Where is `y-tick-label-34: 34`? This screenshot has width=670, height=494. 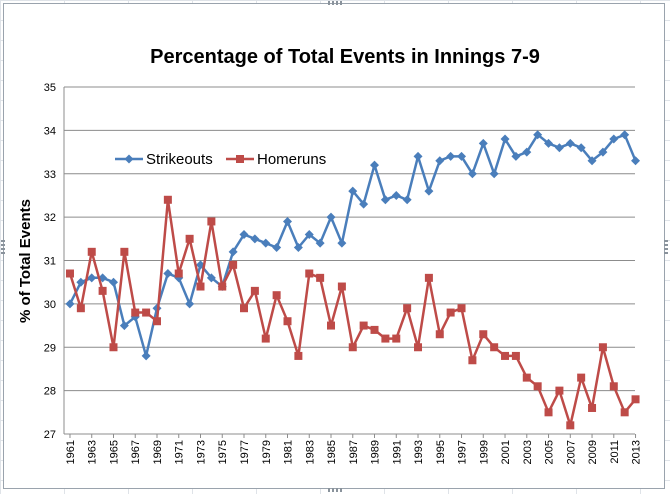
y-tick-label-34: 34 is located at coordinates (50, 131).